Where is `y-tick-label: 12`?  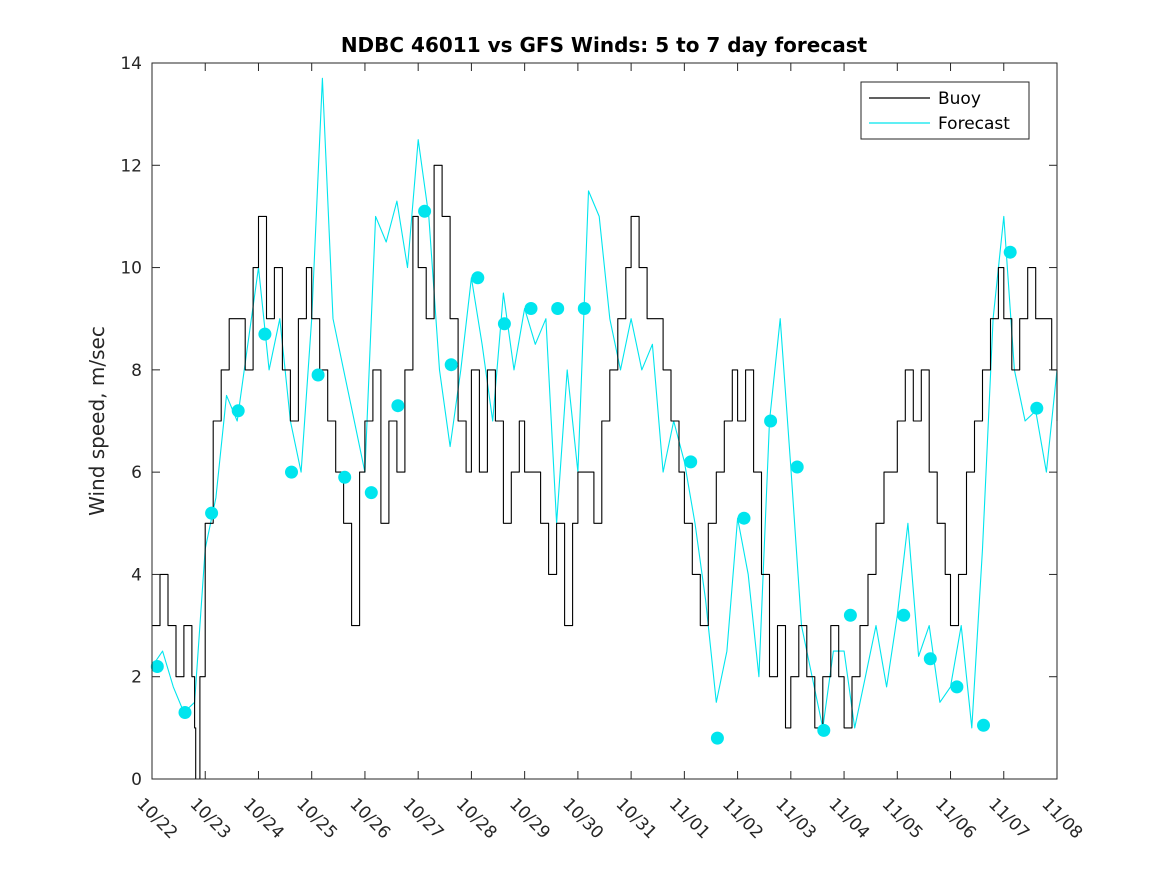
y-tick-label: 12 is located at coordinates (131, 166).